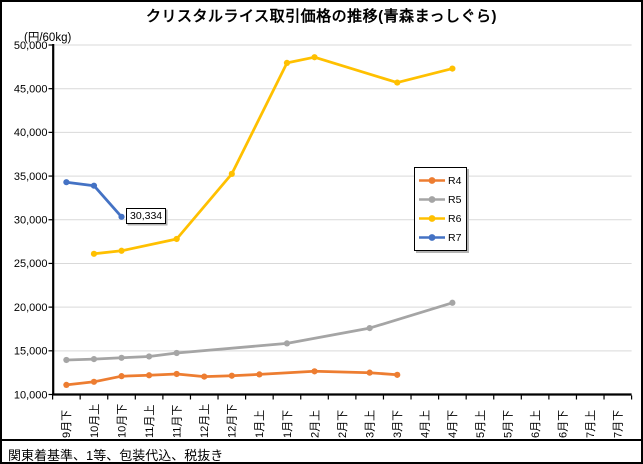 This screenshot has height=464, width=643. I want to click on y-axis-label-35000: 35,000, so click(31, 177).